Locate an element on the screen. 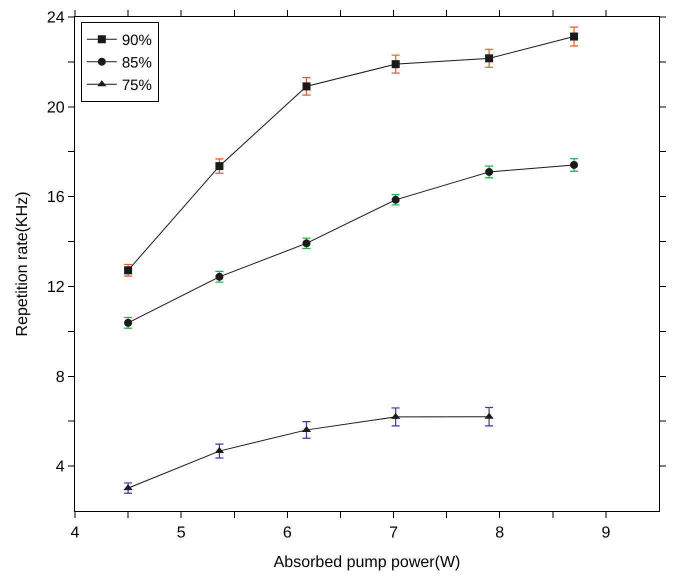 The height and width of the screenshot is (577, 676). y-tick-label: 12 is located at coordinates (55, 287).